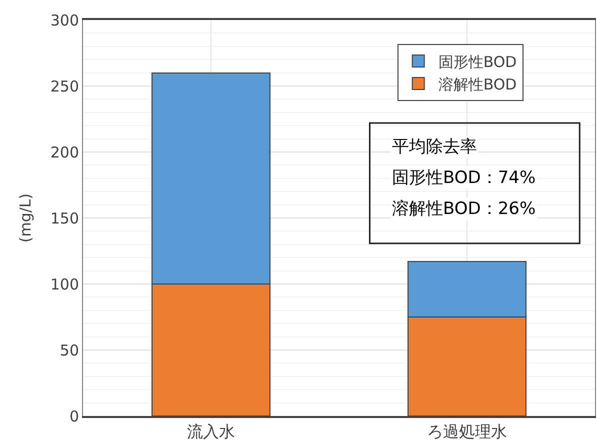 The image size is (597, 448). I want to click on y-tick-label: 300, so click(64, 20).